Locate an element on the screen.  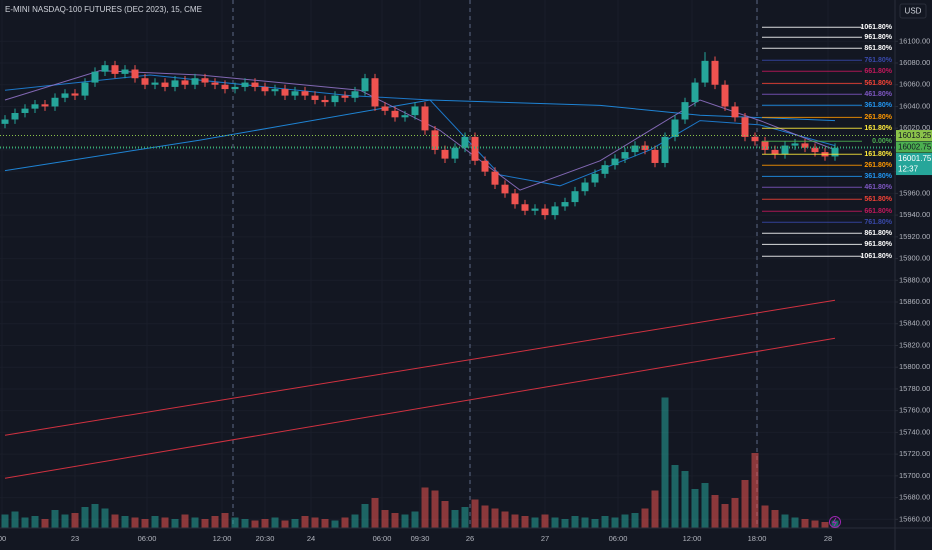
y-tick-label: 16020.00 is located at coordinates (914, 127).